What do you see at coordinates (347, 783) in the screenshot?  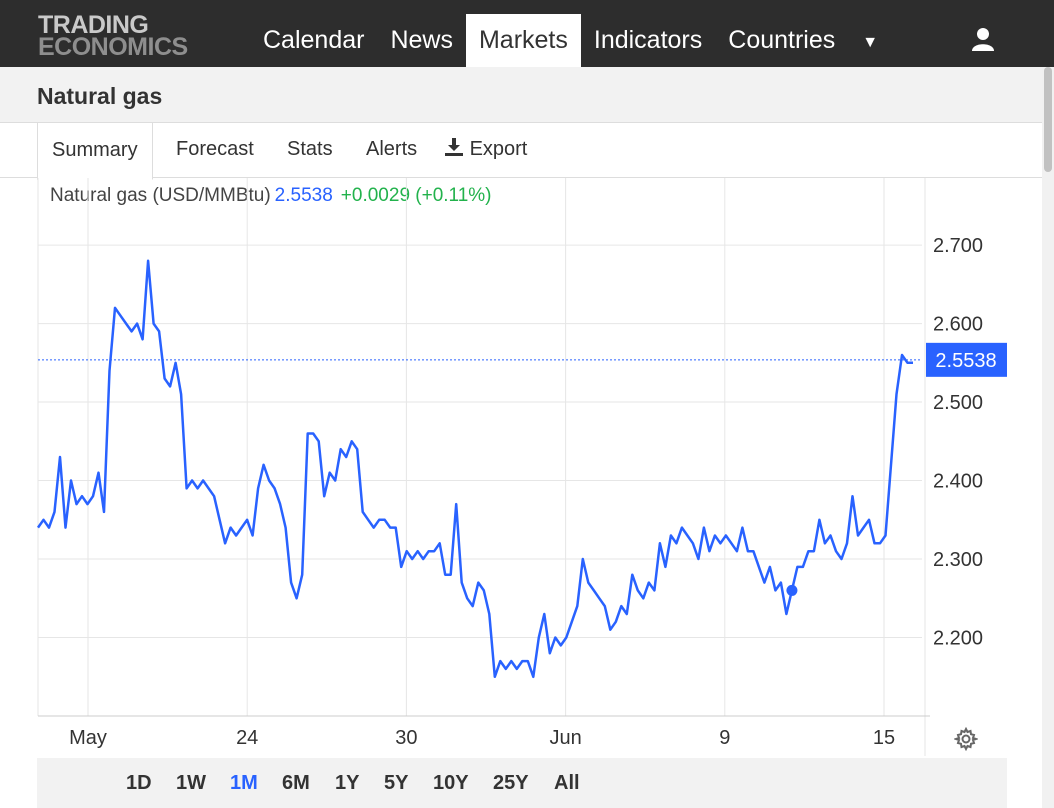 I see `range-1y: 1Y` at bounding box center [347, 783].